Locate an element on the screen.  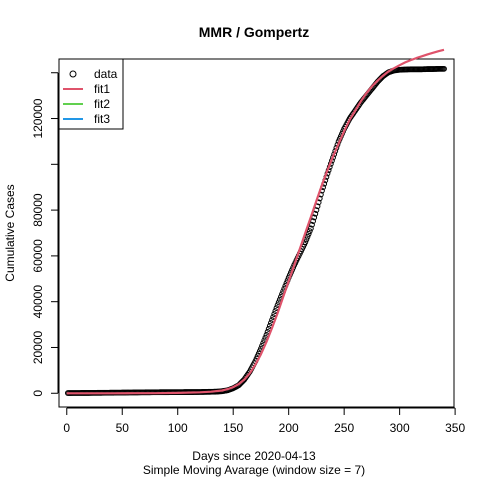
y-tick-label: 0 is located at coordinates (38, 393).